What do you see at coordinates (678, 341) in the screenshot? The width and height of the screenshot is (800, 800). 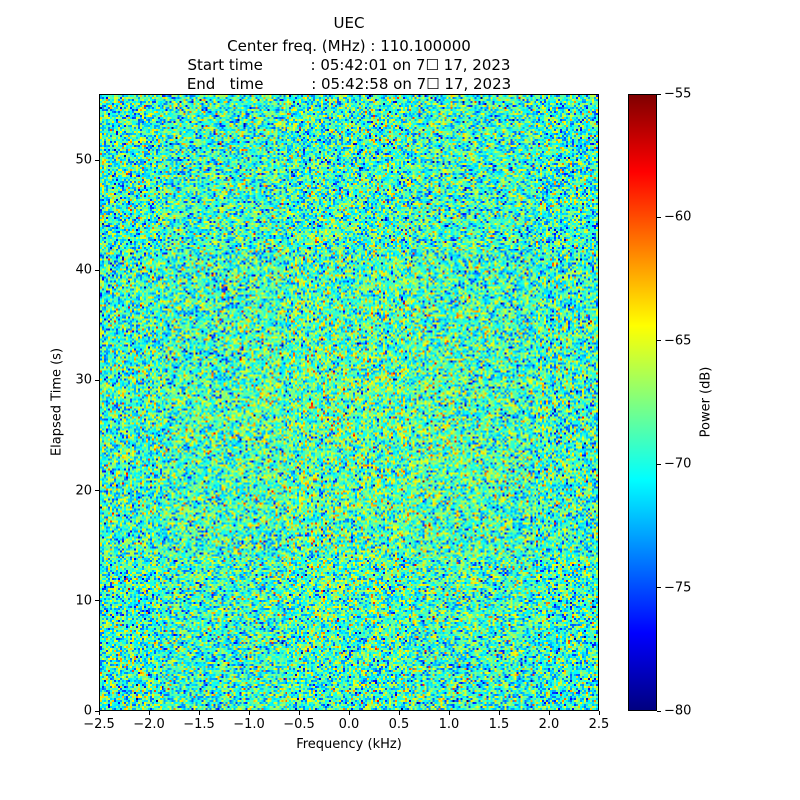 I see `colorbar-tick-label: −65` at bounding box center [678, 341].